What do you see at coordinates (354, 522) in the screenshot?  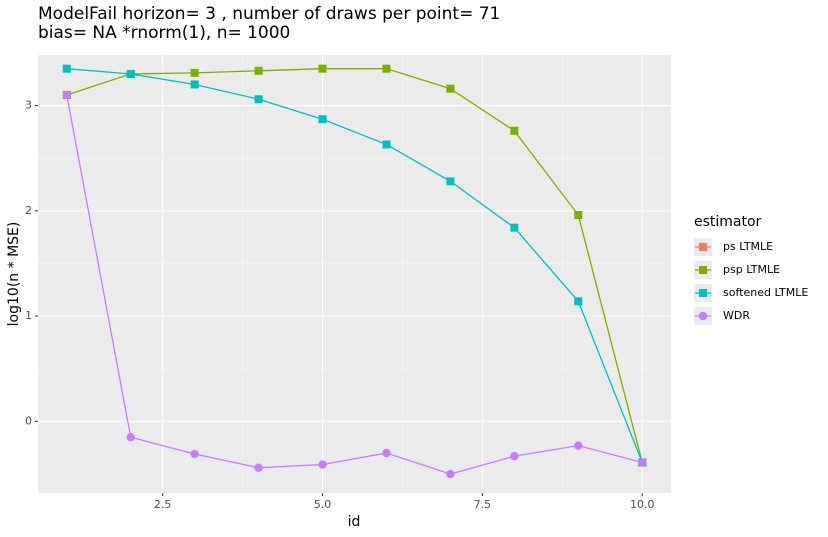 I see `x-axis-title: id` at bounding box center [354, 522].